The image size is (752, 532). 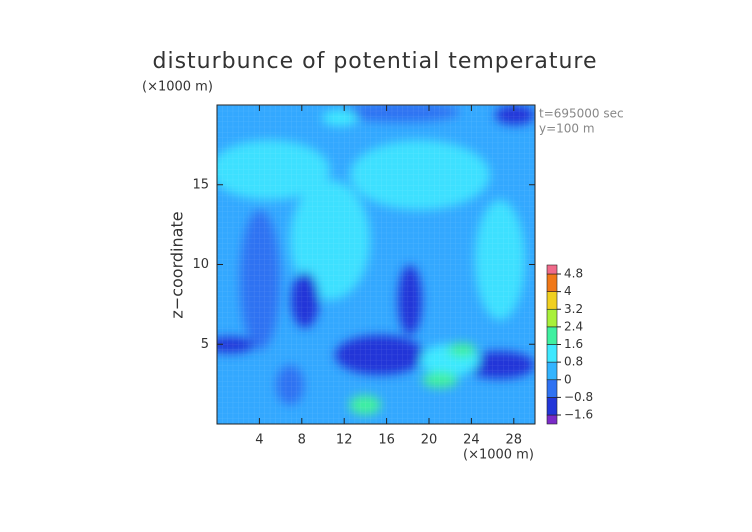 I want to click on x-unit-label: (×1000 m), so click(x=498, y=455).